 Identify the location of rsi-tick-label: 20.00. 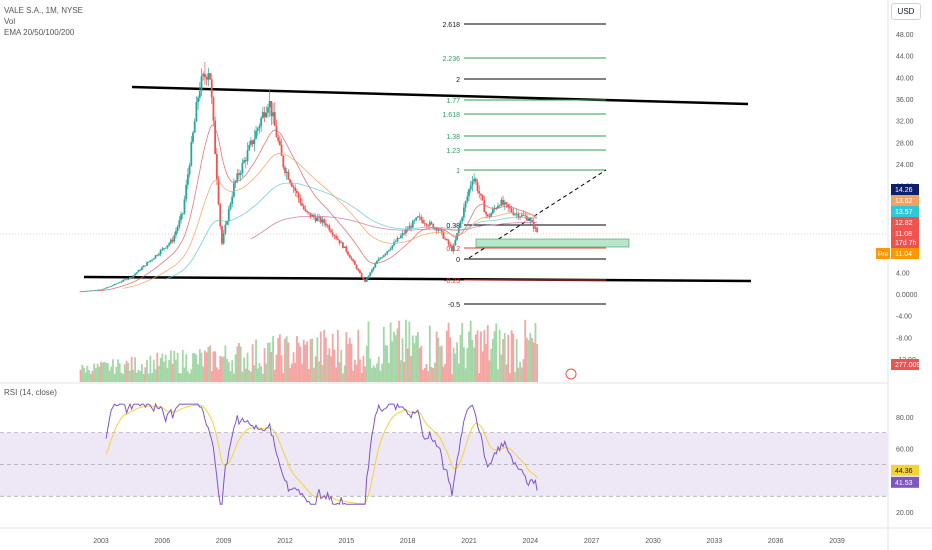
(905, 513).